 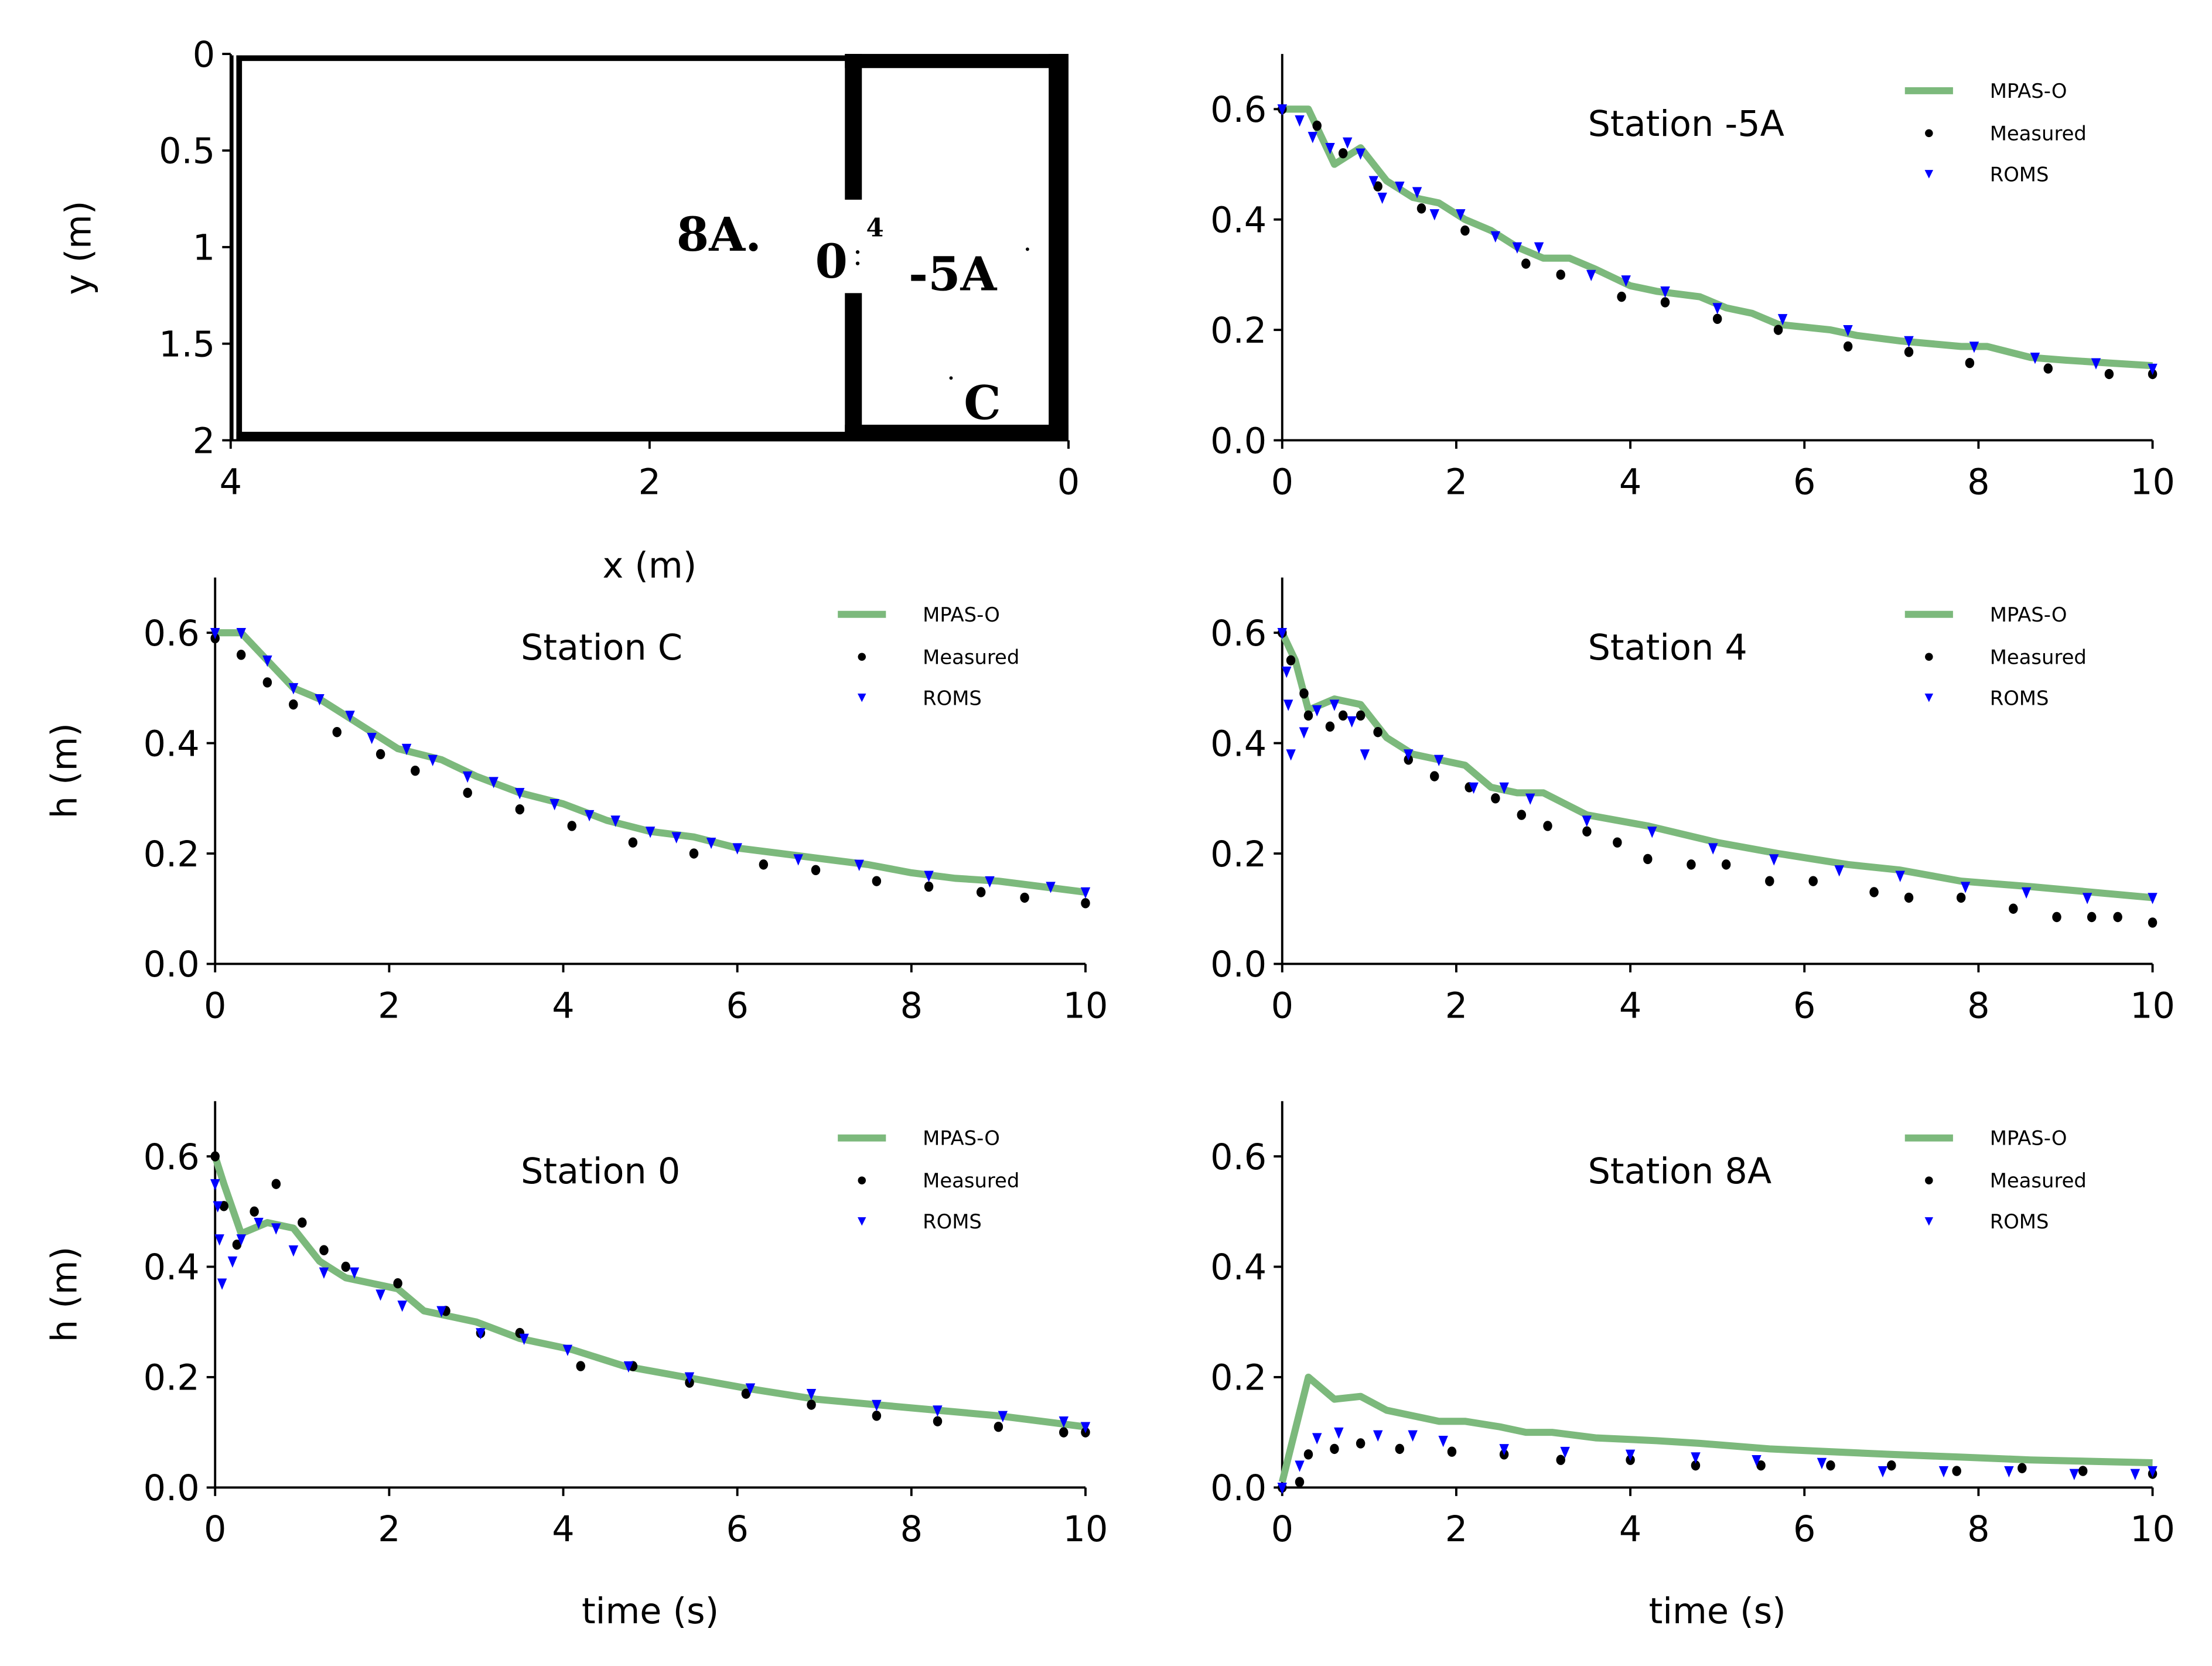 I want to click on y-tick-label: 0.4, so click(x=1239, y=743).